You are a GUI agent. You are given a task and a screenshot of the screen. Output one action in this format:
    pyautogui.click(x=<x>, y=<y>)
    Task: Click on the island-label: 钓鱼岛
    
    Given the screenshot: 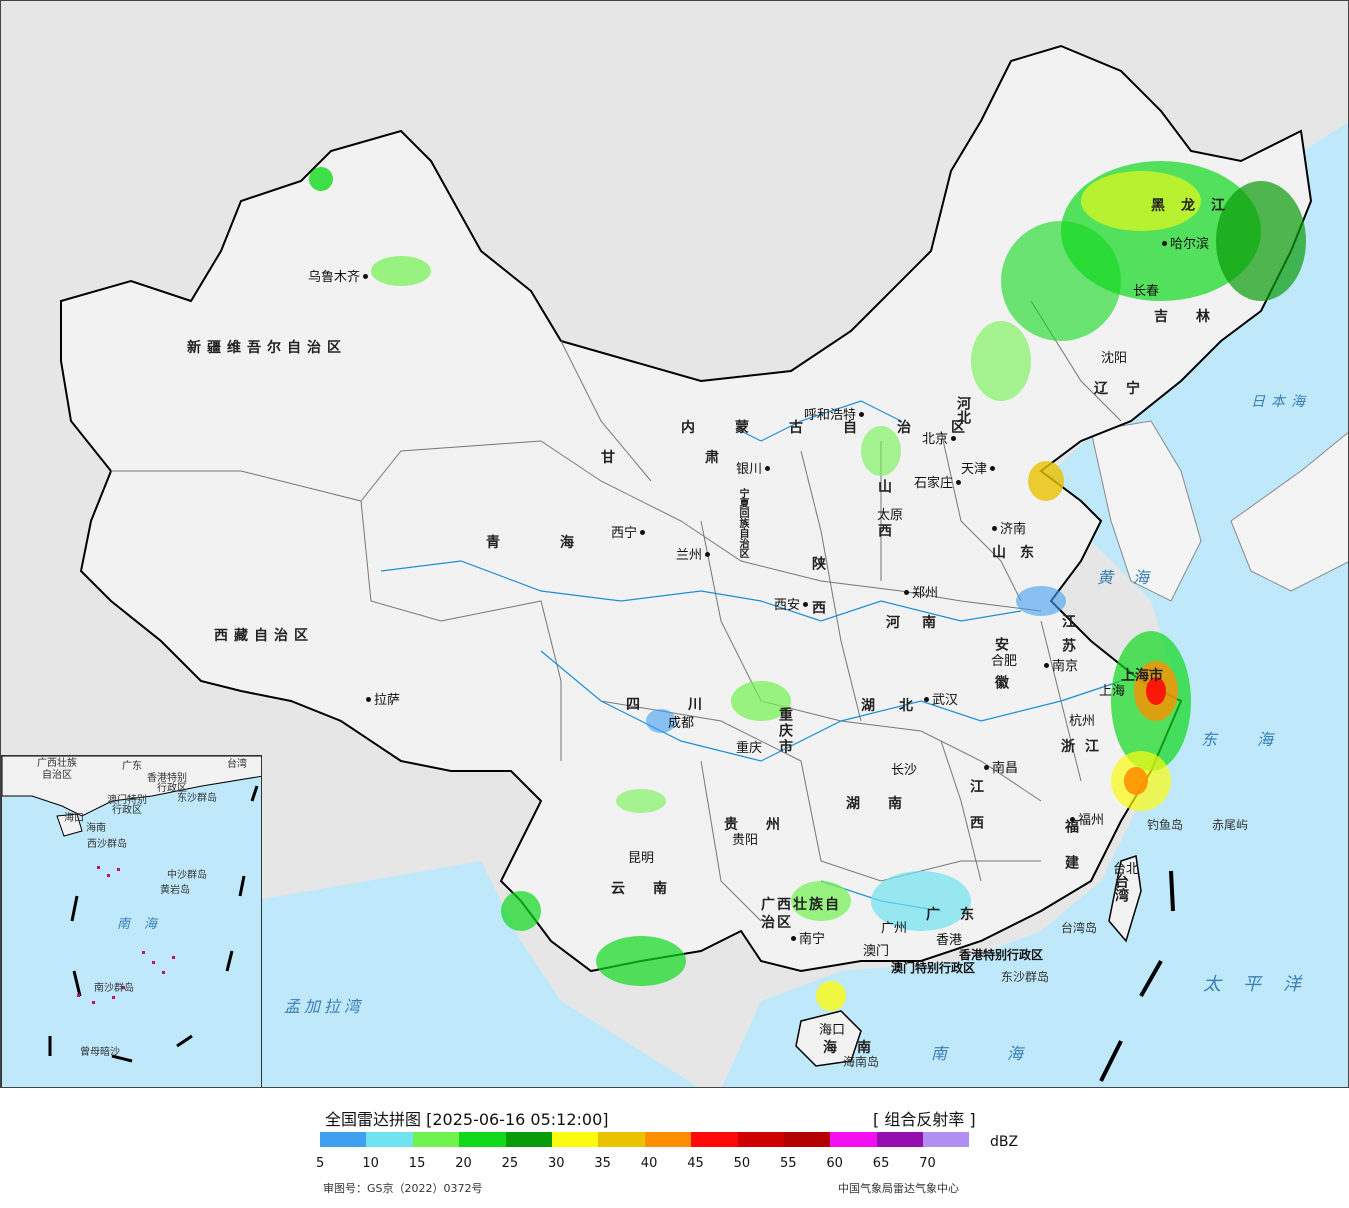 What is the action you would take?
    pyautogui.click(x=1165, y=825)
    